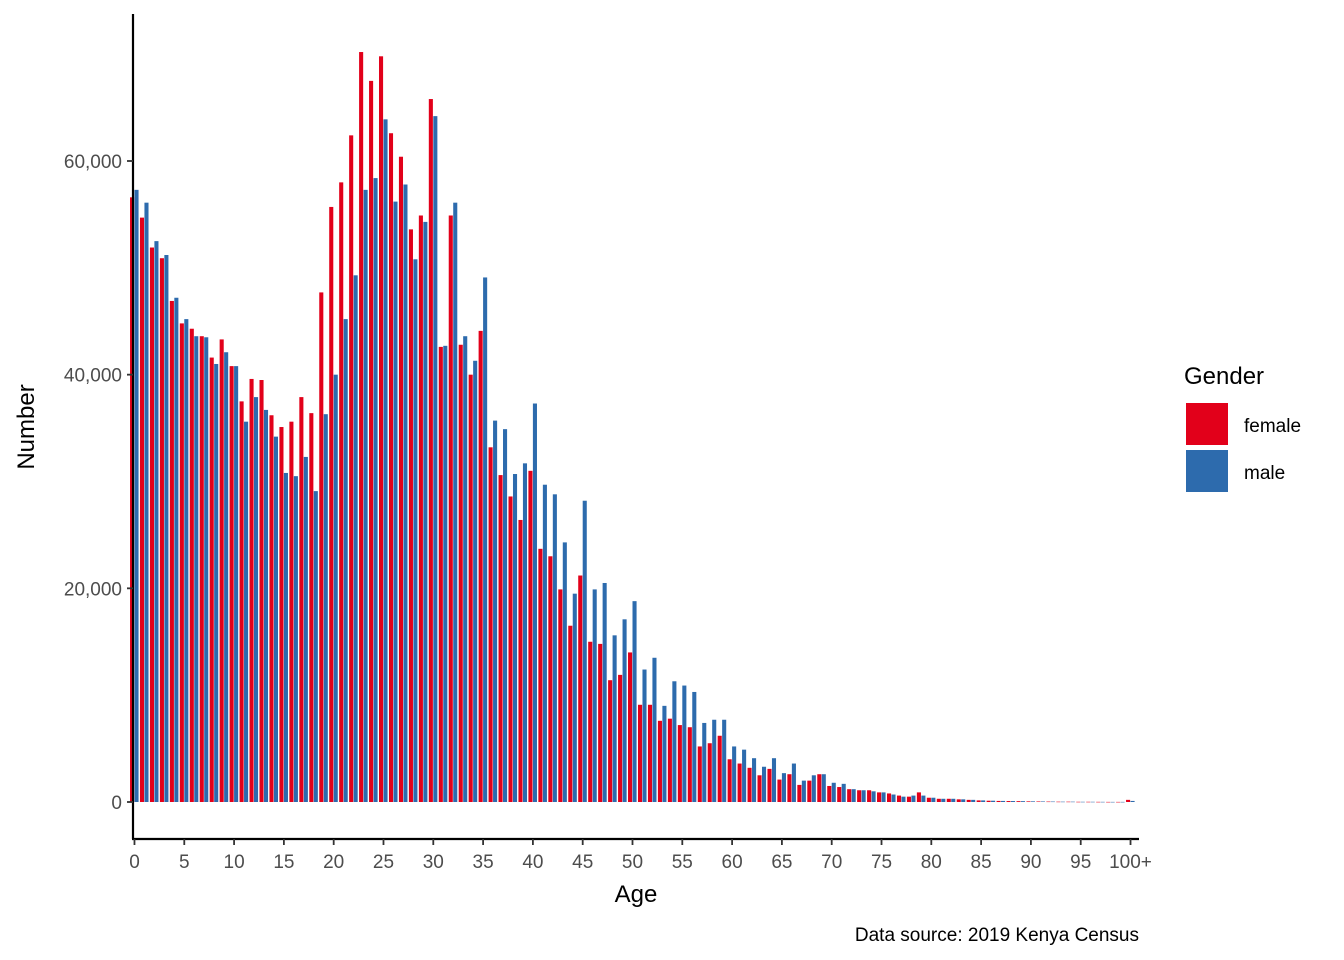 This screenshot has height=960, width=1344. Describe the element at coordinates (931, 862) in the screenshot. I see `x-tick-label: 80` at that location.